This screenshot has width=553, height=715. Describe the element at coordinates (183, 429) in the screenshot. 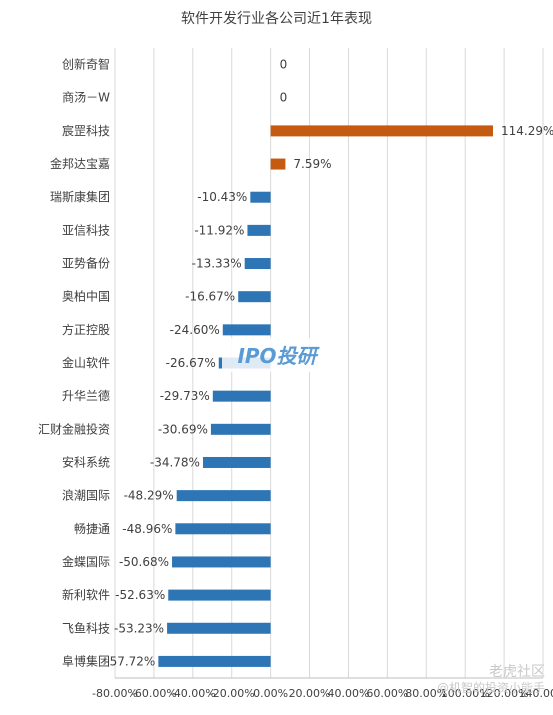

I see `data-label: -30.69%` at that location.